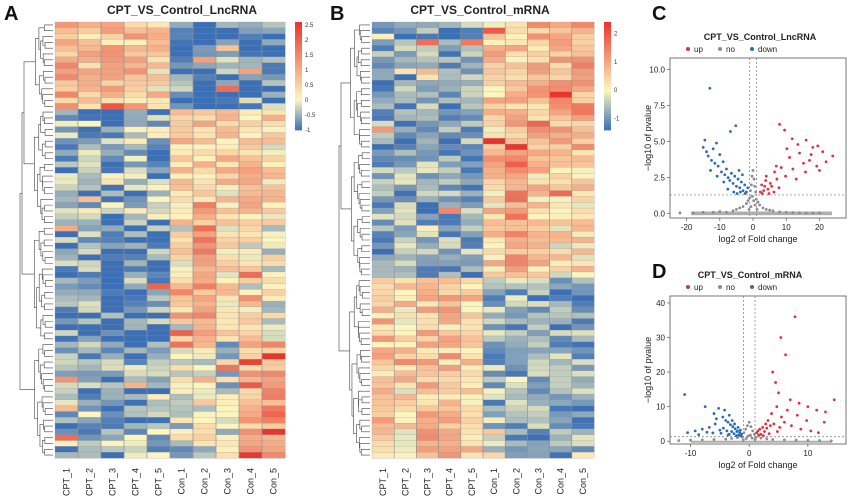 The image size is (858, 502). Describe the element at coordinates (720, 287) in the screenshot. I see `legend-dot-no` at that location.